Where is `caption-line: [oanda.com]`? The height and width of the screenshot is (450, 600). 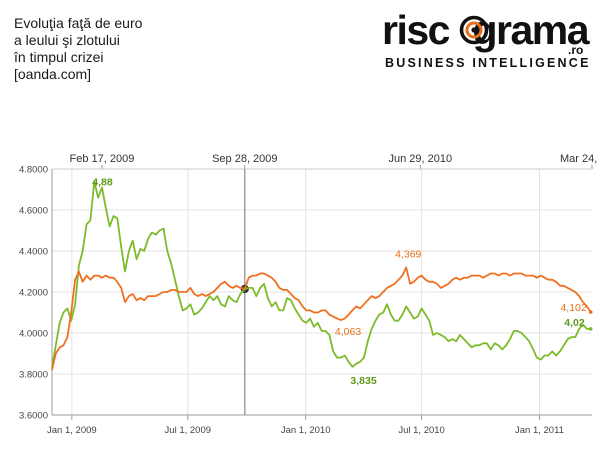 caption-line: [oanda.com] is located at coordinates (53, 74).